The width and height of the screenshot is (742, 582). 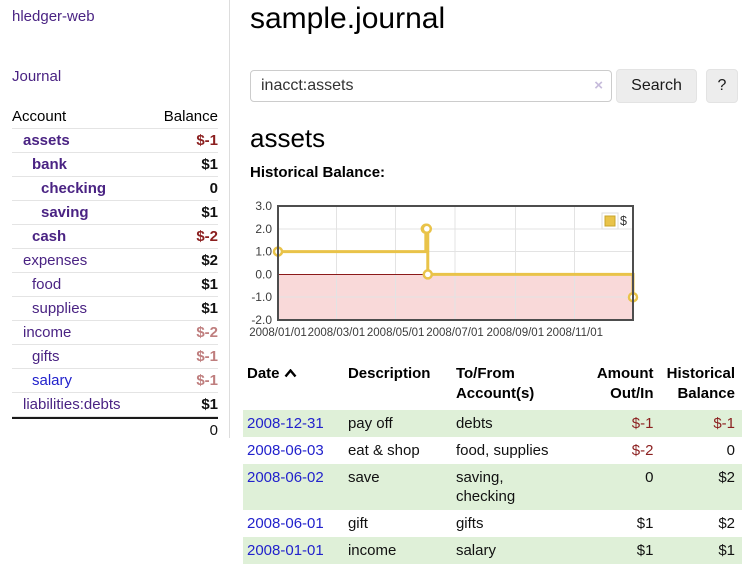 I want to click on account-row: food $1, so click(x=115, y=285).